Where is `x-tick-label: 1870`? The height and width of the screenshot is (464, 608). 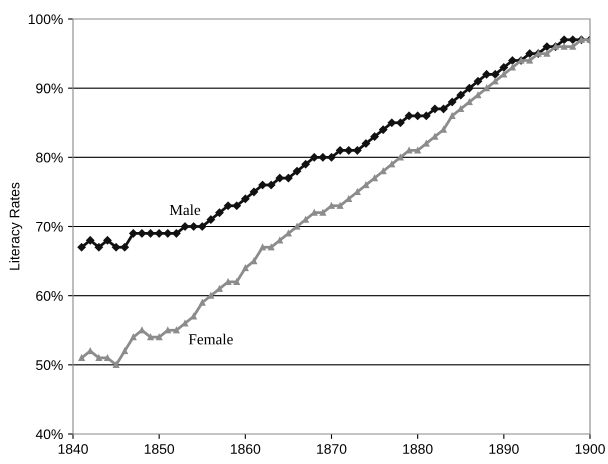 x-tick-label: 1870 is located at coordinates (331, 449).